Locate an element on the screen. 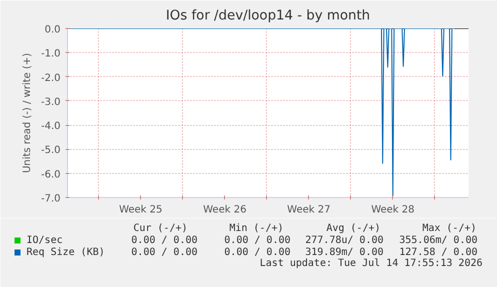 The width and height of the screenshot is (497, 287). y-tick-label: -7.0 is located at coordinates (50, 199).